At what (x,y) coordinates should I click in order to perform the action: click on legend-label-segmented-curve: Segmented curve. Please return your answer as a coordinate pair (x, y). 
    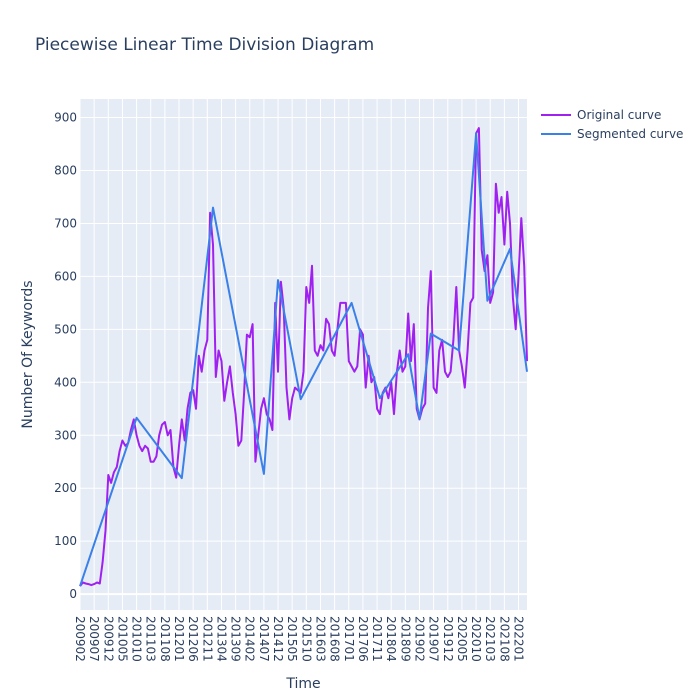
    Looking at the image, I should click on (630, 134).